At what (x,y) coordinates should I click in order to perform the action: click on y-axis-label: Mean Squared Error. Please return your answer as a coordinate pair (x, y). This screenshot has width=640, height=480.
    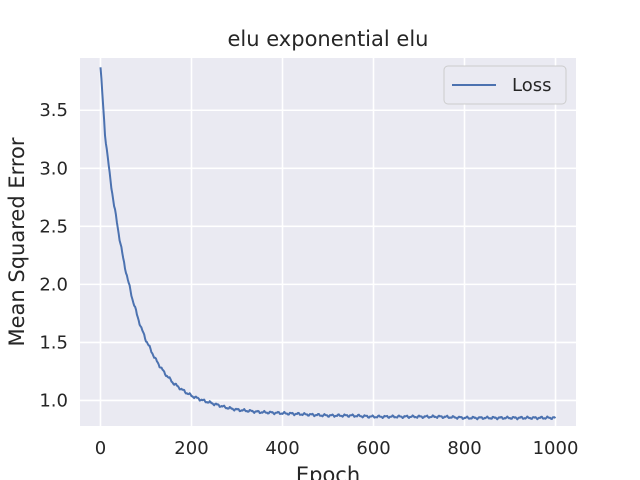
    Looking at the image, I should click on (17, 241).